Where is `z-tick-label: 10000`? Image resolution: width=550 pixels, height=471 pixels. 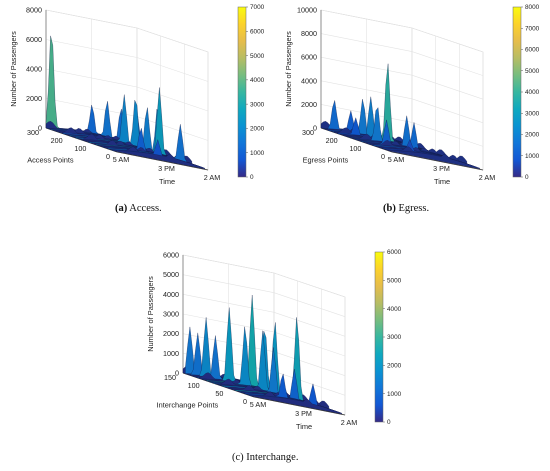 z-tick-label: 10000 is located at coordinates (307, 10).